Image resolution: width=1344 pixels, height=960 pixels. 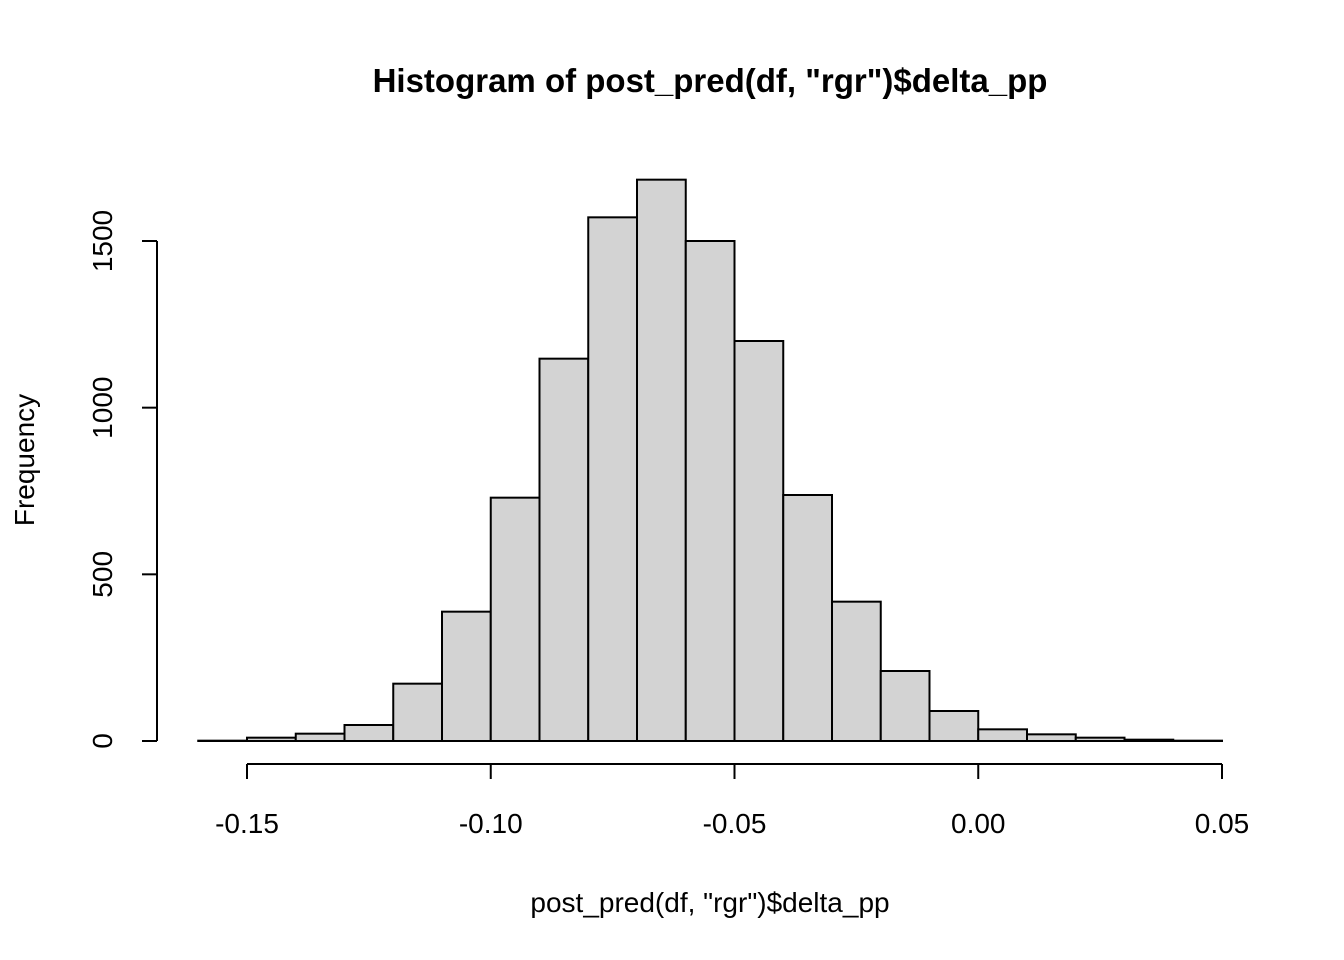 I want to click on y-tick-label: 1000, so click(x=102, y=408).